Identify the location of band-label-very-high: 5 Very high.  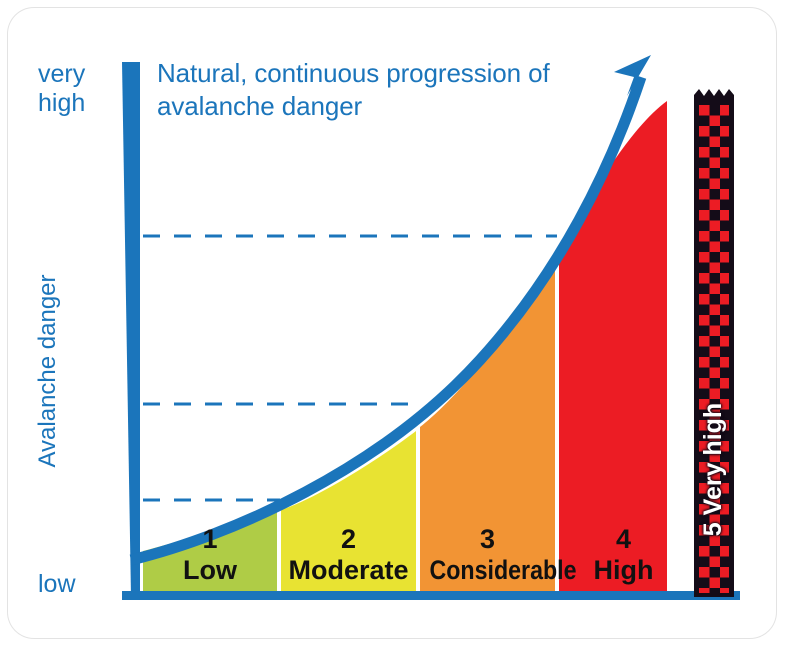
(713, 469).